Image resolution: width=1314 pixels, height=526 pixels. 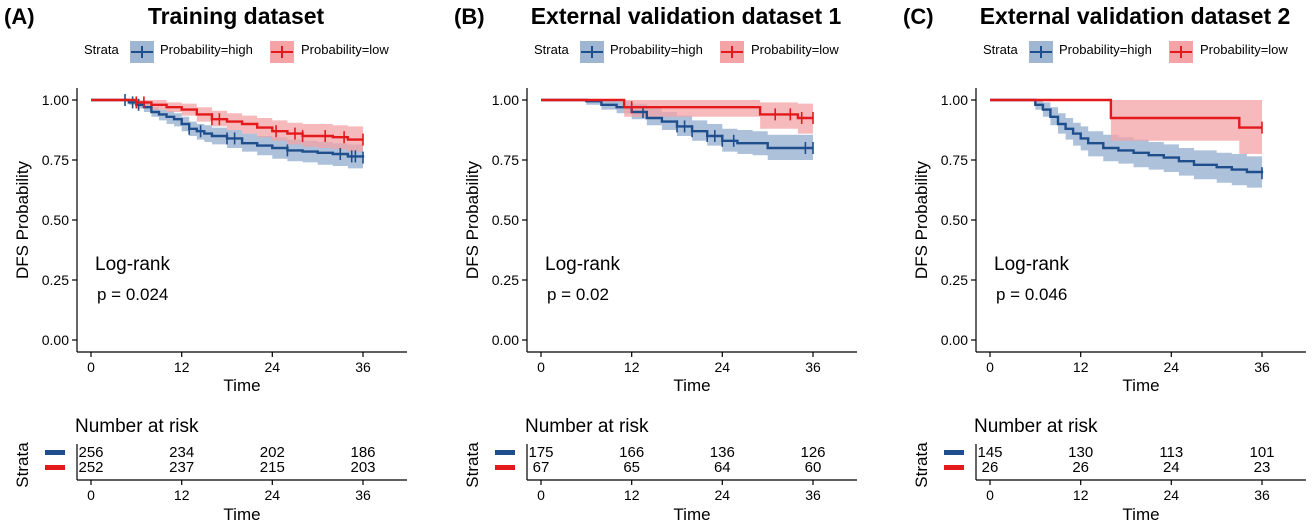 What do you see at coordinates (578, 294) in the screenshot?
I see `p-value: p = 0.02` at bounding box center [578, 294].